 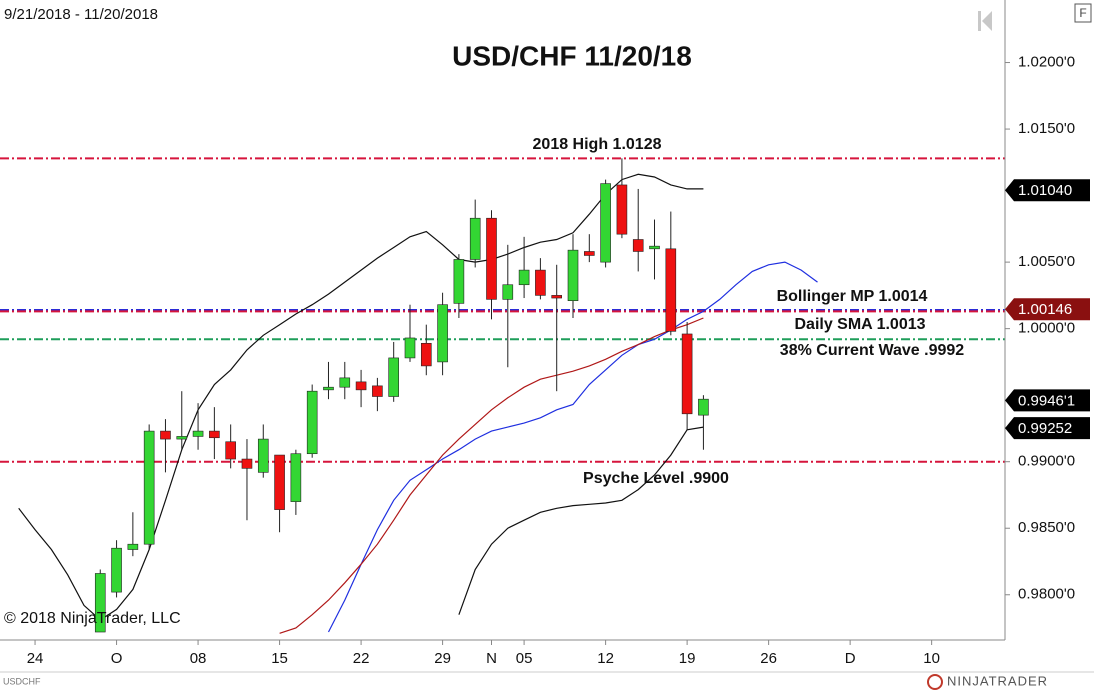 I want to click on x-tick-label: 12, so click(x=605, y=658).